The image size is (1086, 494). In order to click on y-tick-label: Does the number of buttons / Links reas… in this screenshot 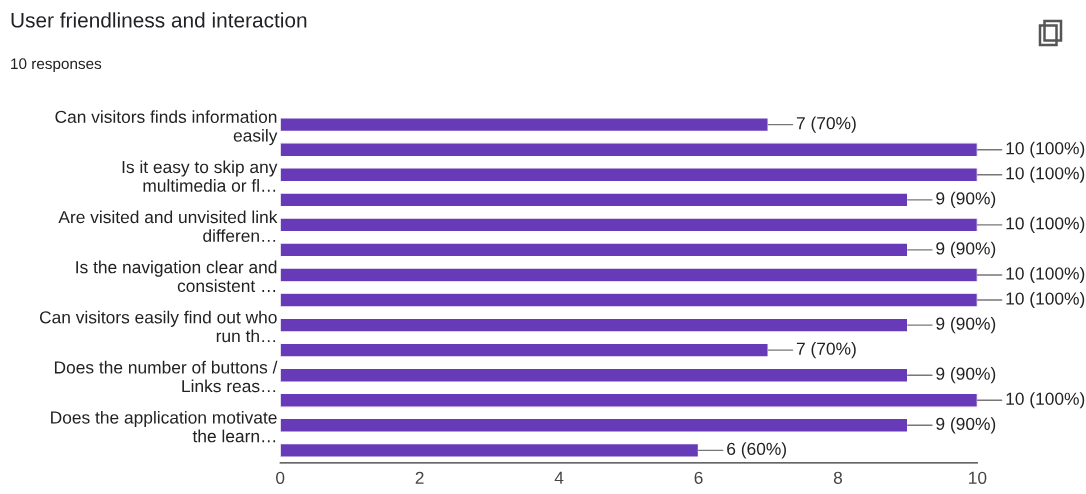, I will do `click(166, 376)`.